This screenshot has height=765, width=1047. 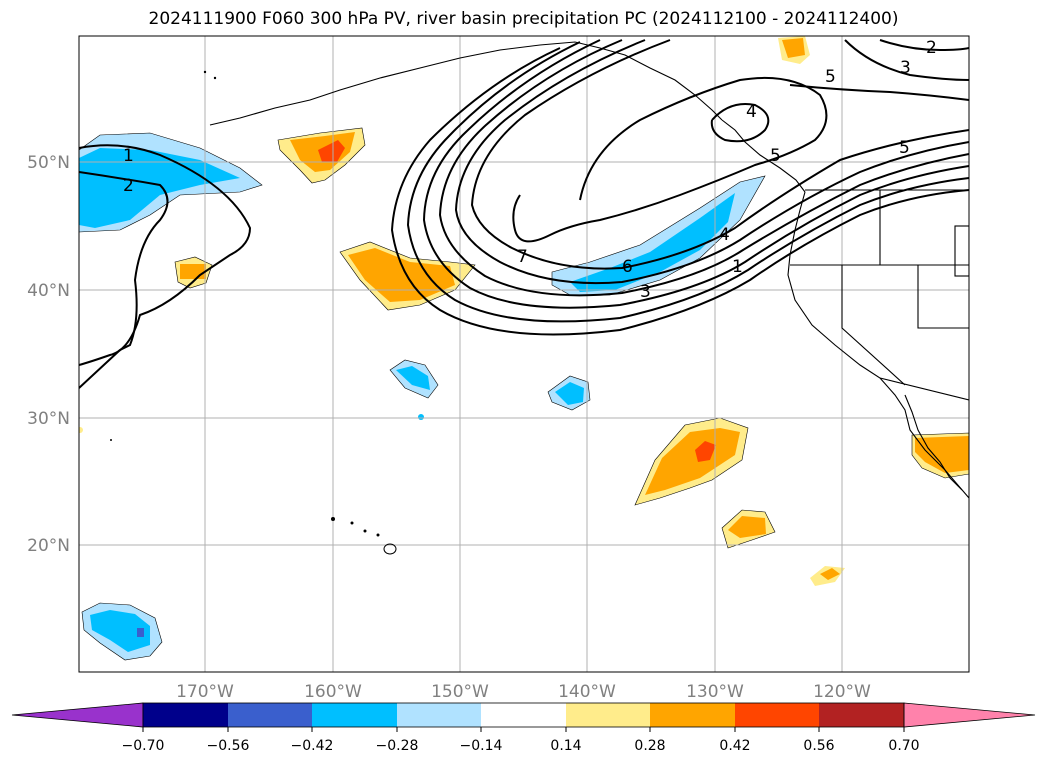 I want to click on neg-region-small, so click(x=421, y=417).